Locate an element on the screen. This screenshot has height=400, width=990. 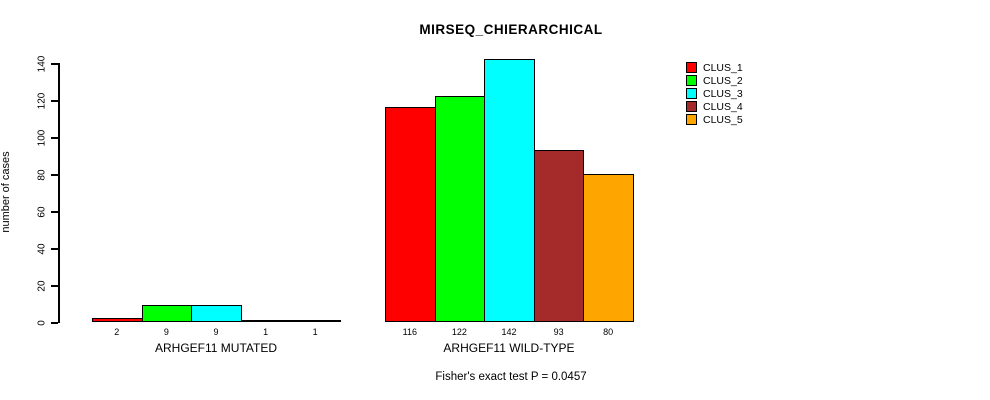
y-tick-label: 40 is located at coordinates (42, 248).